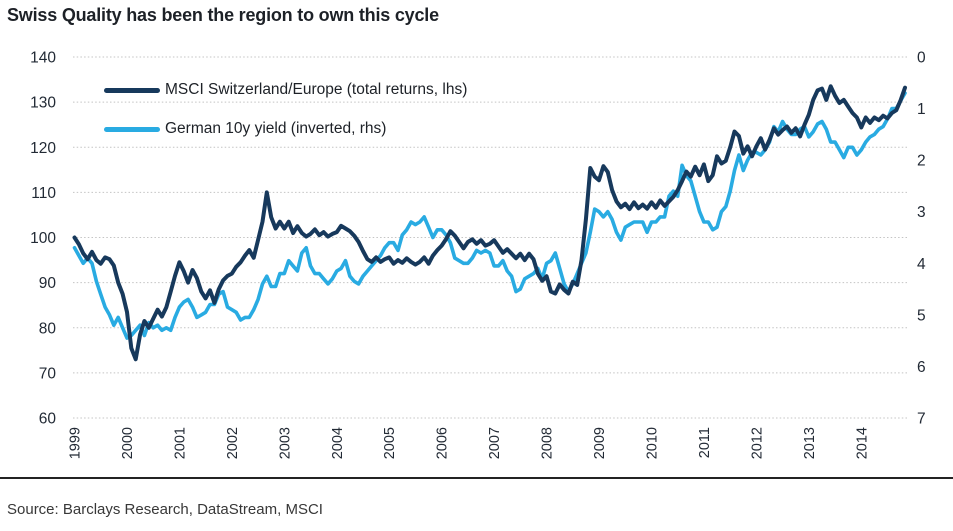 The image size is (953, 531). What do you see at coordinates (862, 443) in the screenshot?
I see `x-axis-year-label: 2014` at bounding box center [862, 443].